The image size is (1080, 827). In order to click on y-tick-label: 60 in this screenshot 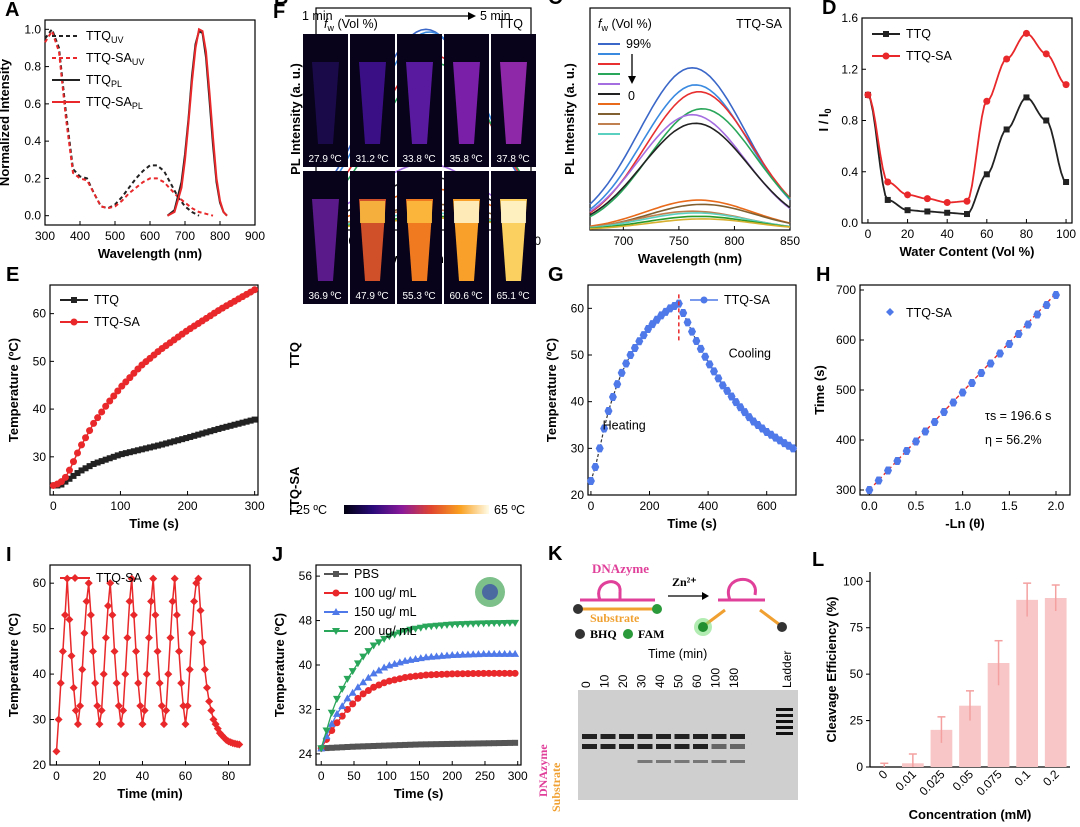, I will do `click(40, 583)`.